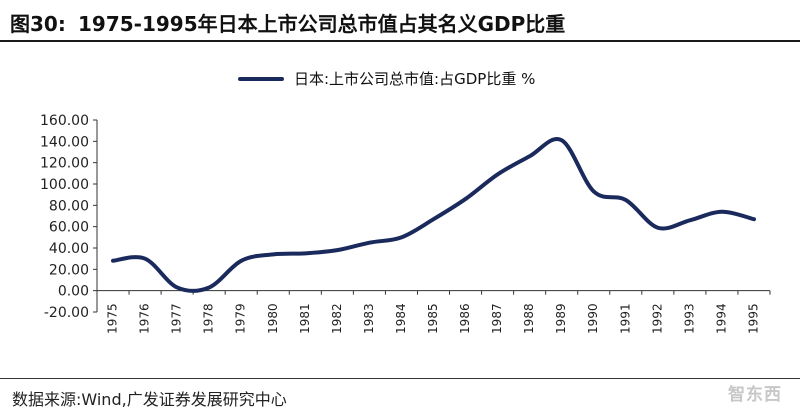  What do you see at coordinates (113, 318) in the screenshot?
I see `x-tick-label: 1975` at bounding box center [113, 318].